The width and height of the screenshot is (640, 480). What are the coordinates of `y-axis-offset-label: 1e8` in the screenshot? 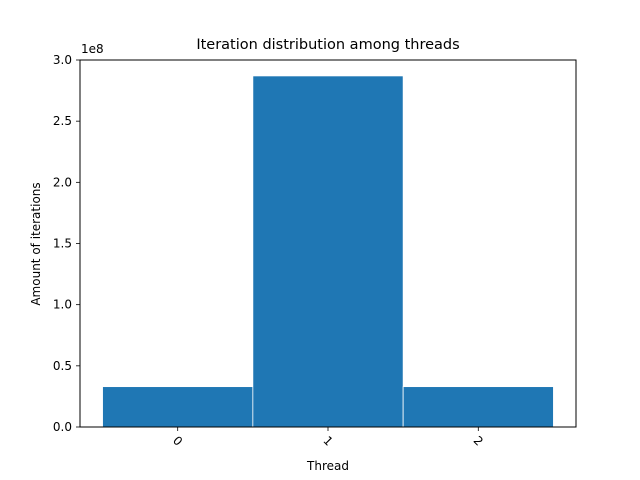 It's located at (92, 49).